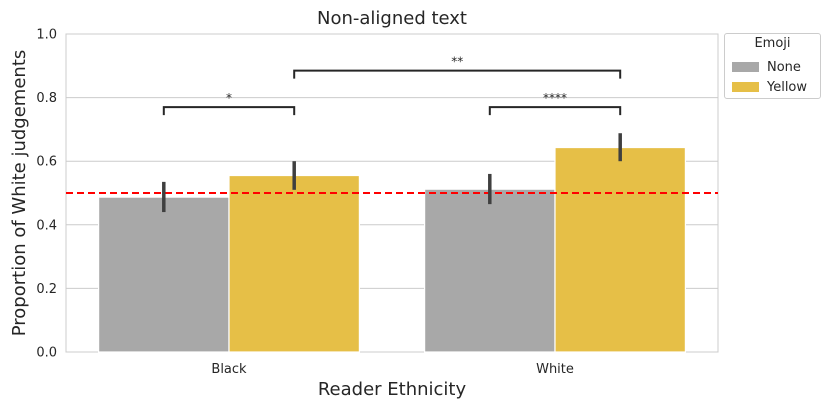  Describe the element at coordinates (229, 98) in the screenshot. I see `significance-label: *` at that location.